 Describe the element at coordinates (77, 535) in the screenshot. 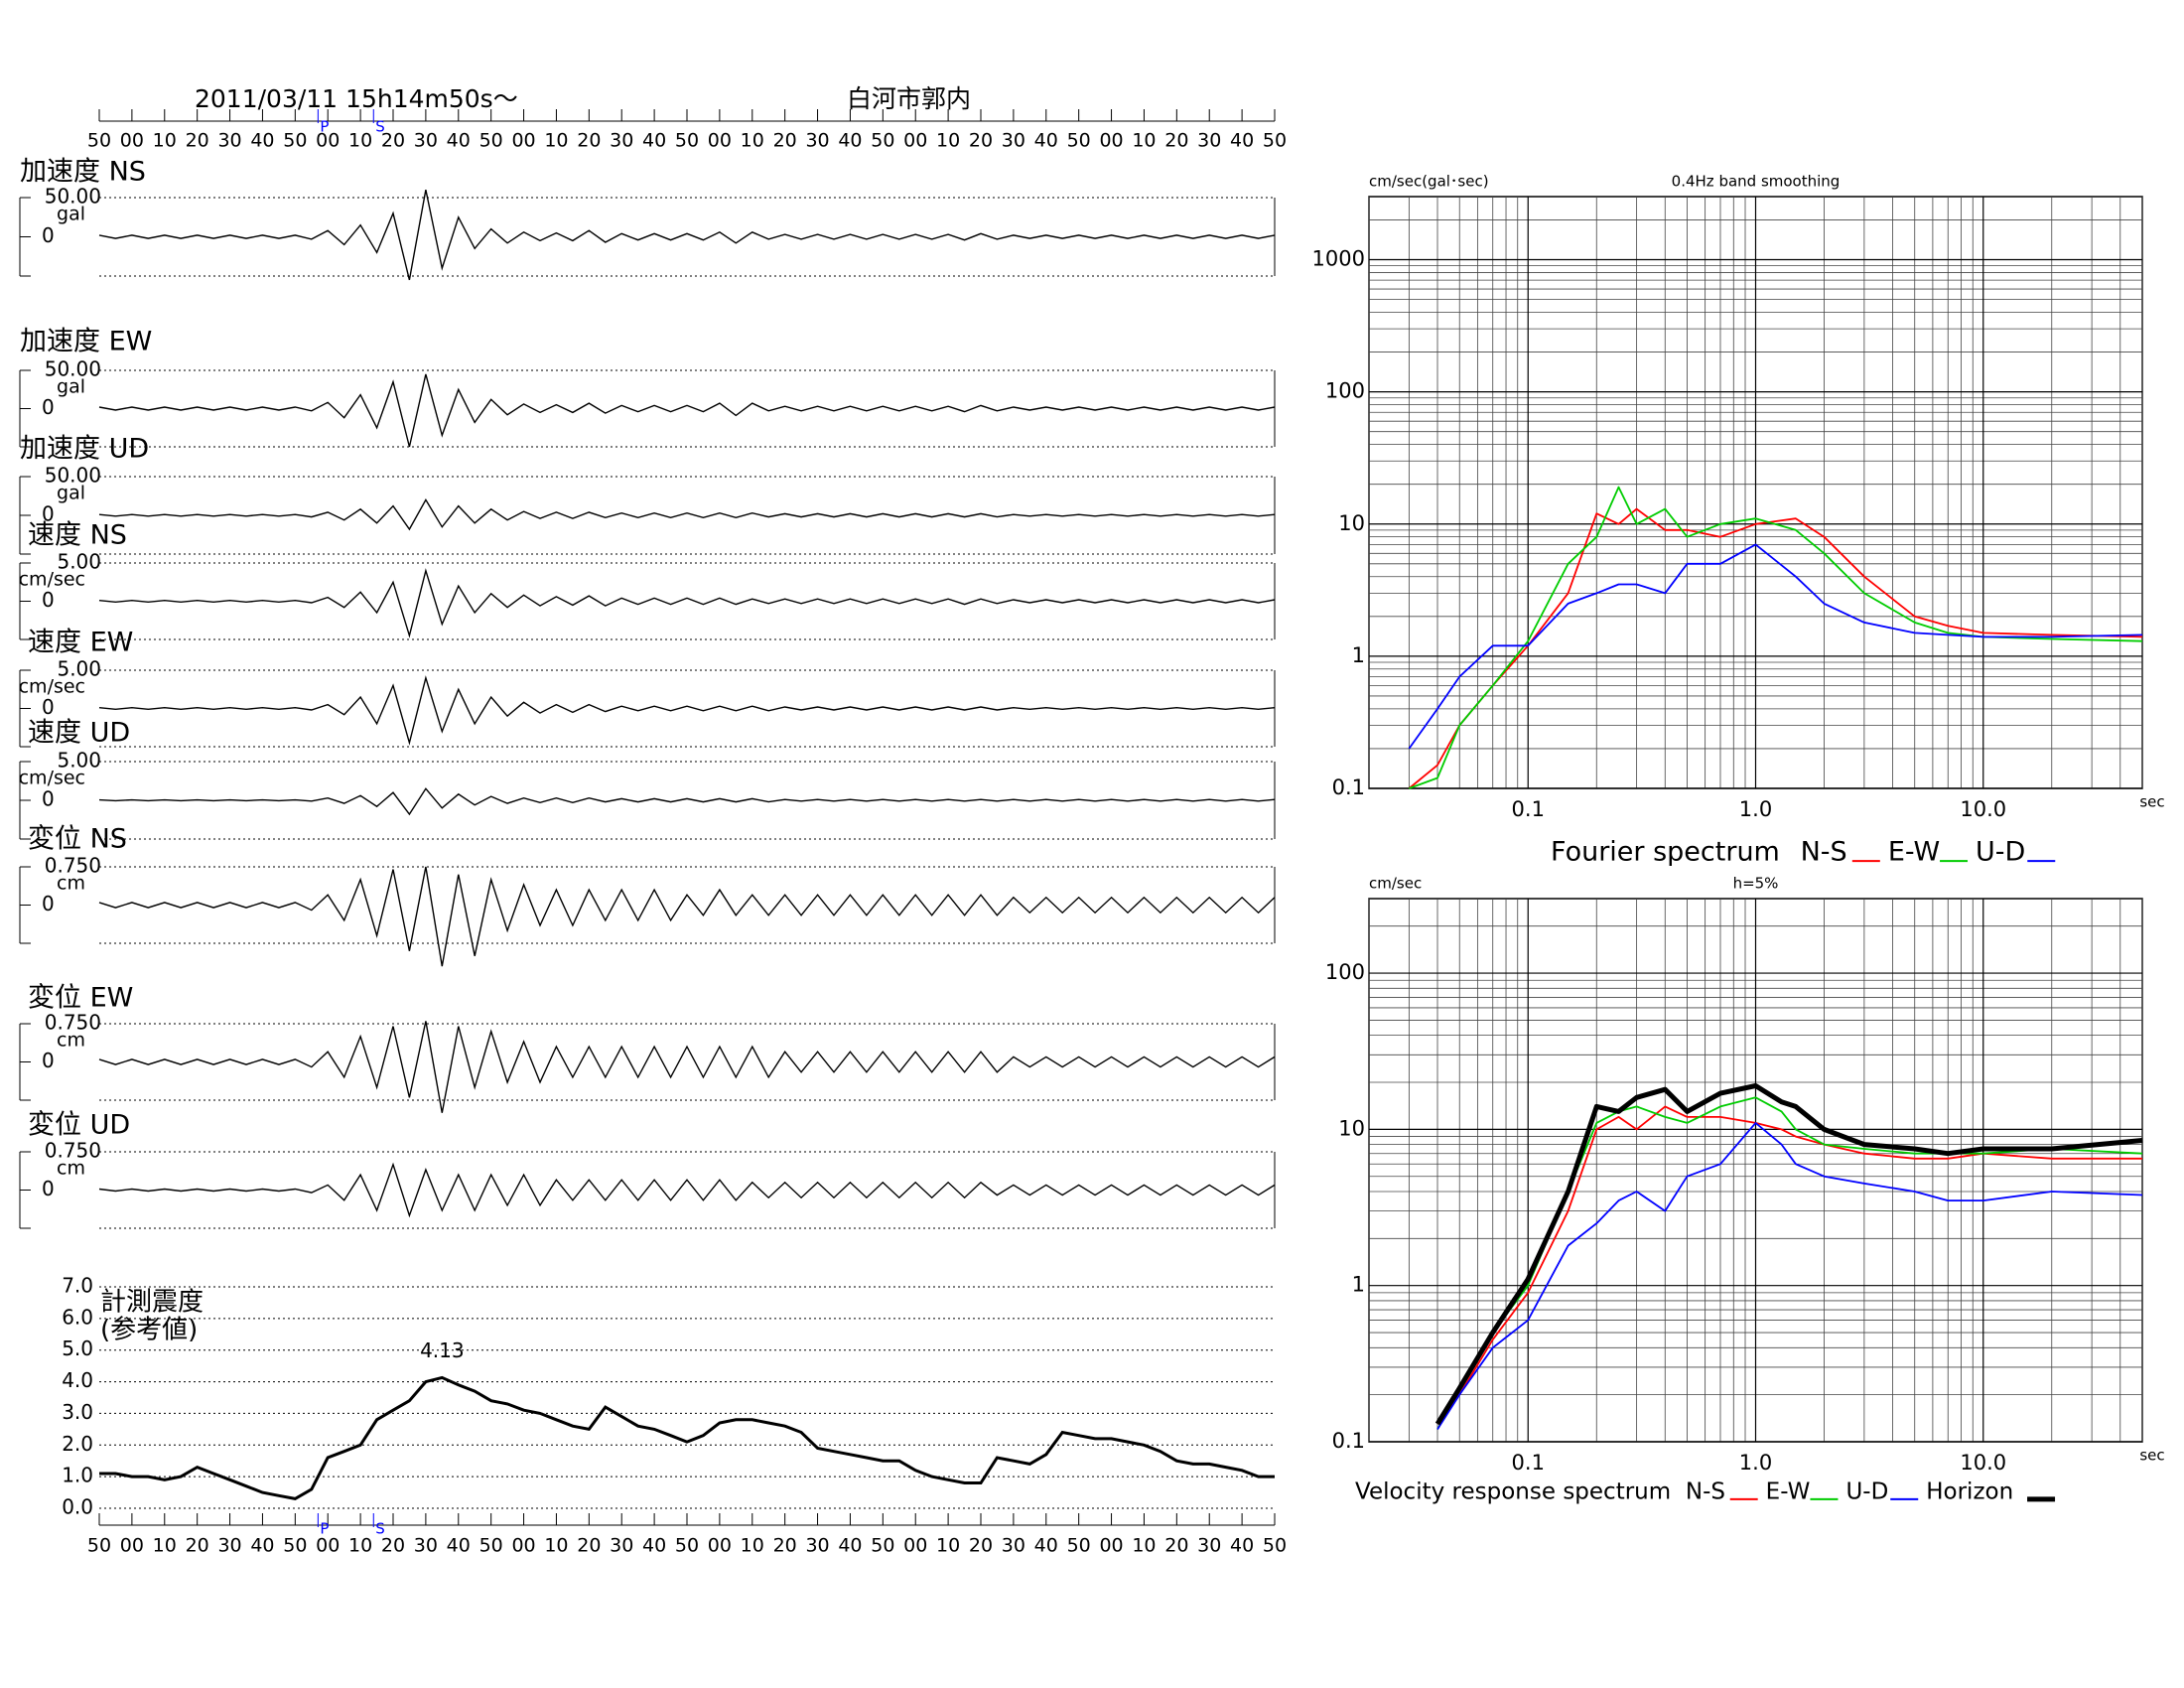

I see `trace-label: 速度 NS` at that location.